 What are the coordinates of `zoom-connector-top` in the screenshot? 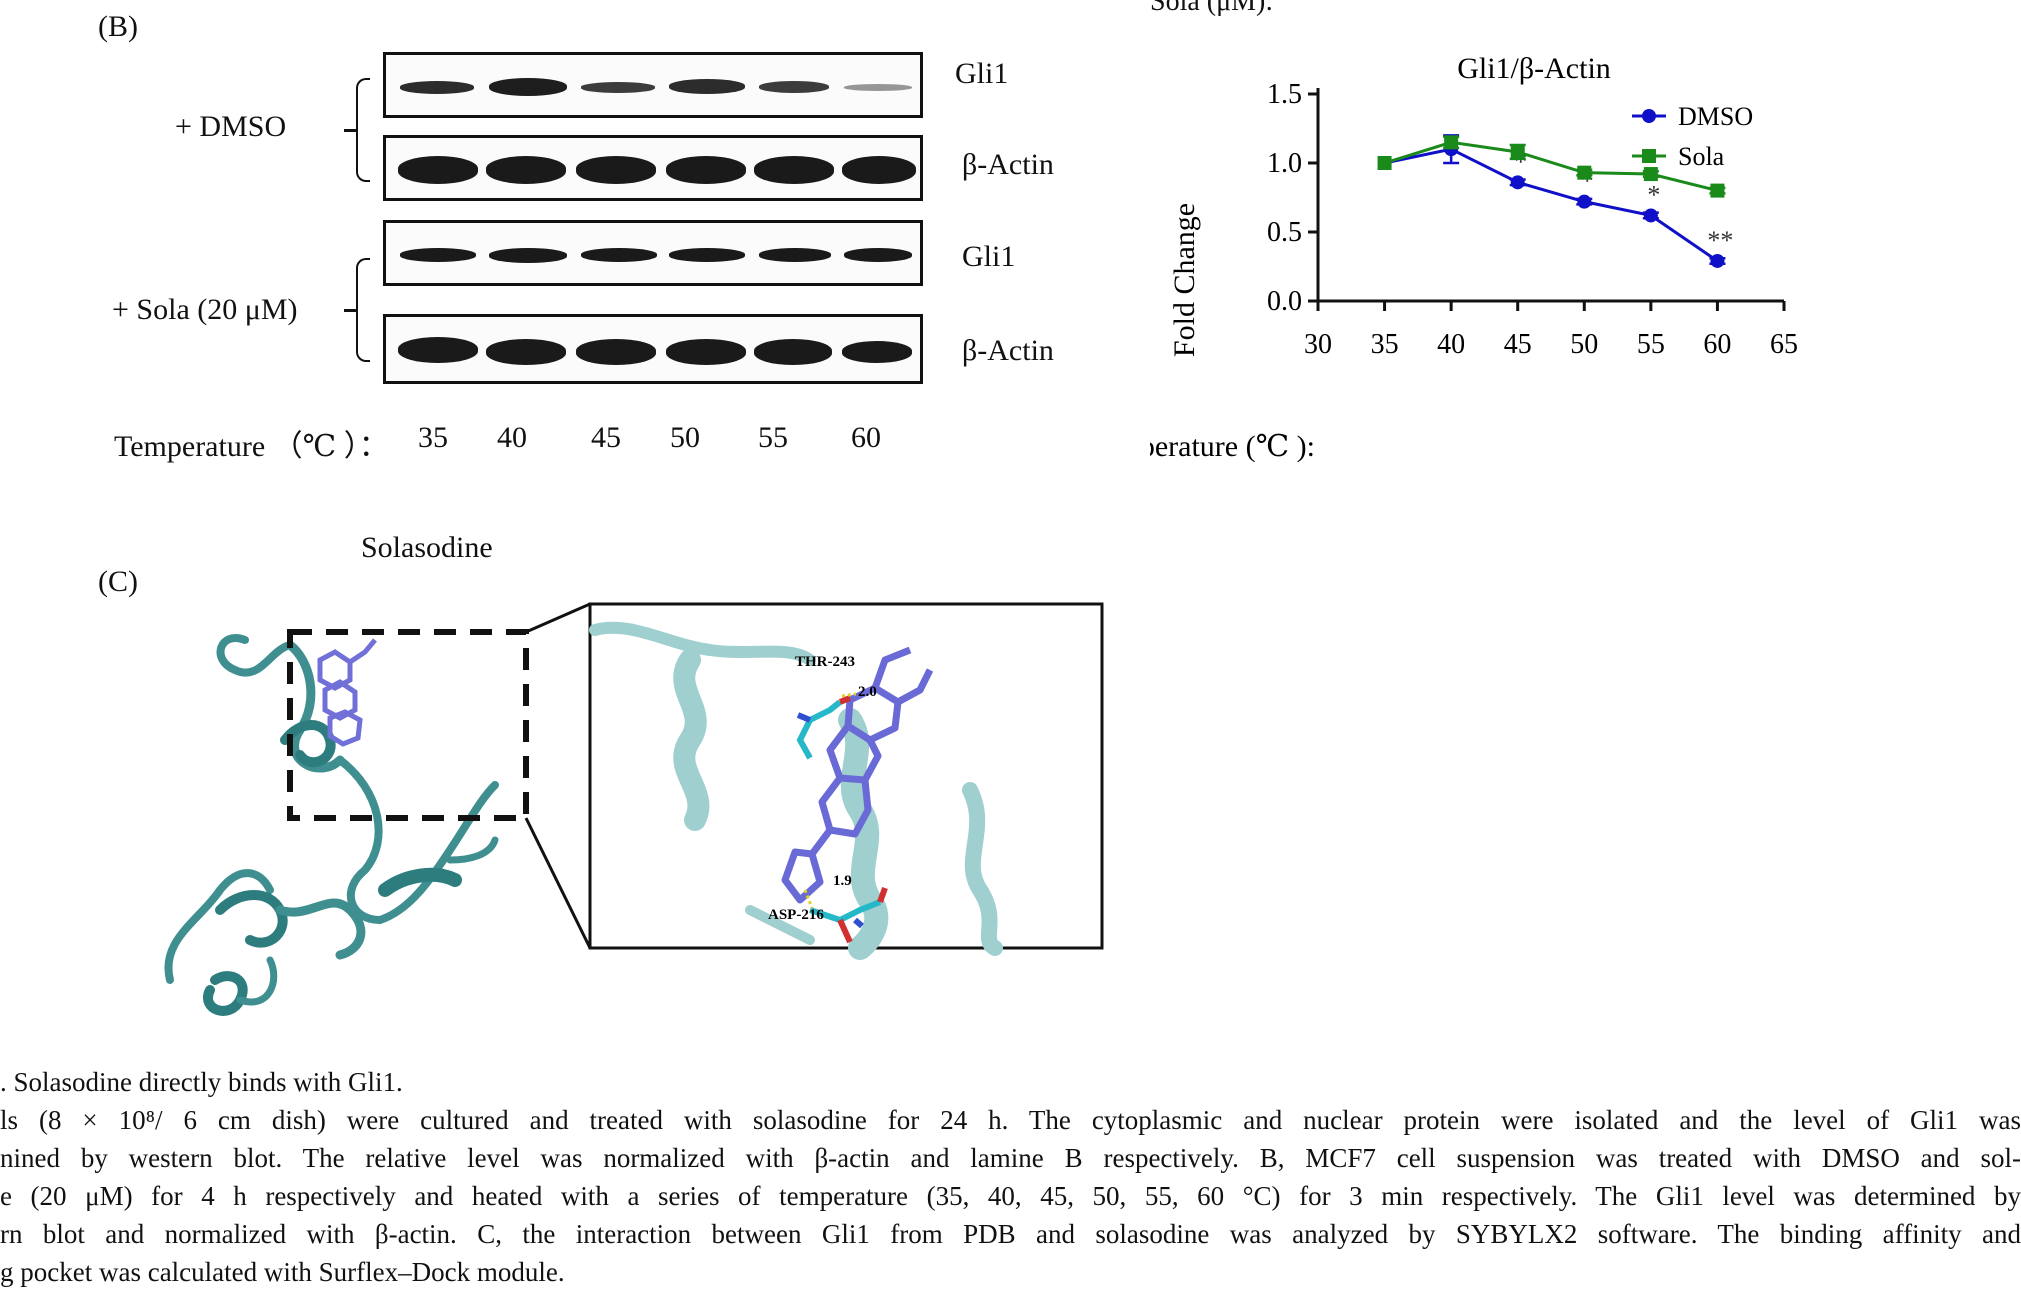 It's located at (558, 618).